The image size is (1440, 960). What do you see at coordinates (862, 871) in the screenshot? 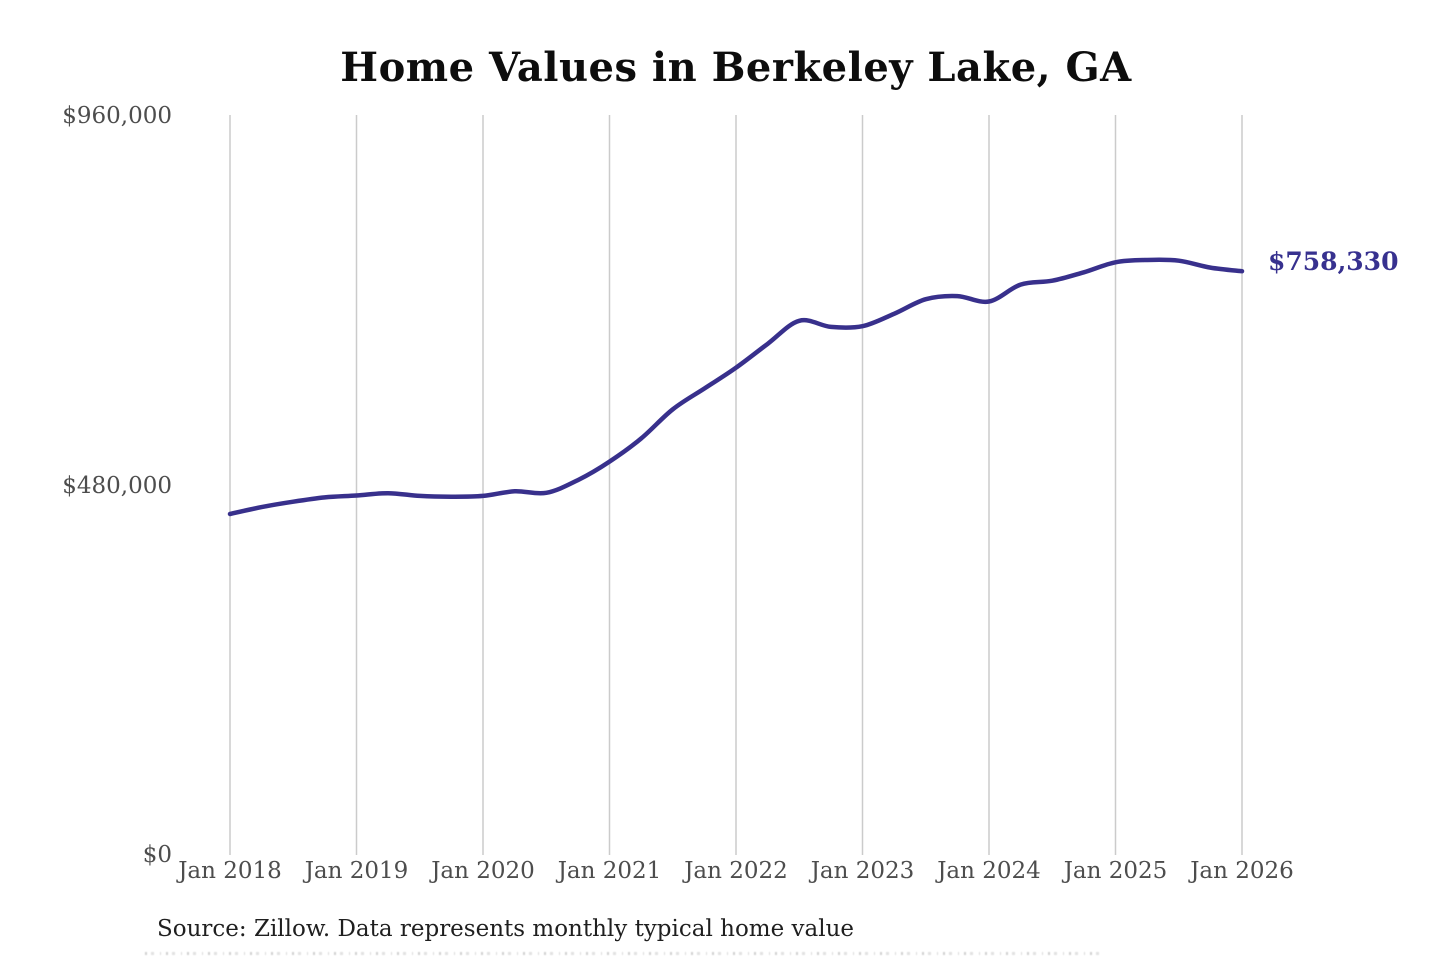
I see `x-tick-jan-2023: Jan 2023` at bounding box center [862, 871].